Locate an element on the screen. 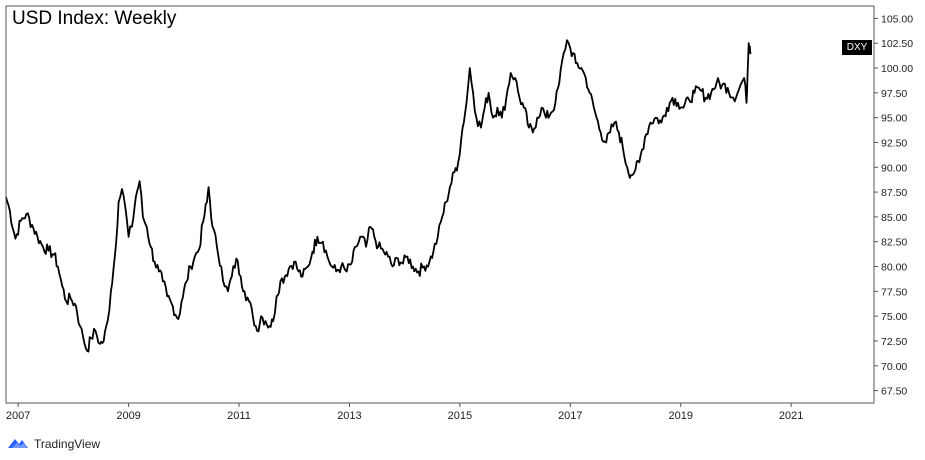  y-tick-label: 72.50 is located at coordinates (894, 342).